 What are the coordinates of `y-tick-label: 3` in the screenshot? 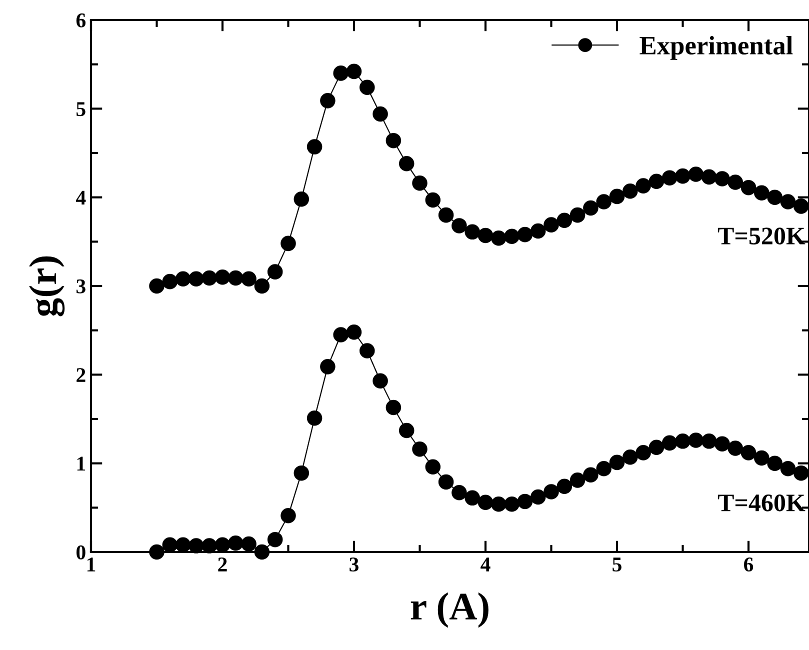 It's located at (81, 286).